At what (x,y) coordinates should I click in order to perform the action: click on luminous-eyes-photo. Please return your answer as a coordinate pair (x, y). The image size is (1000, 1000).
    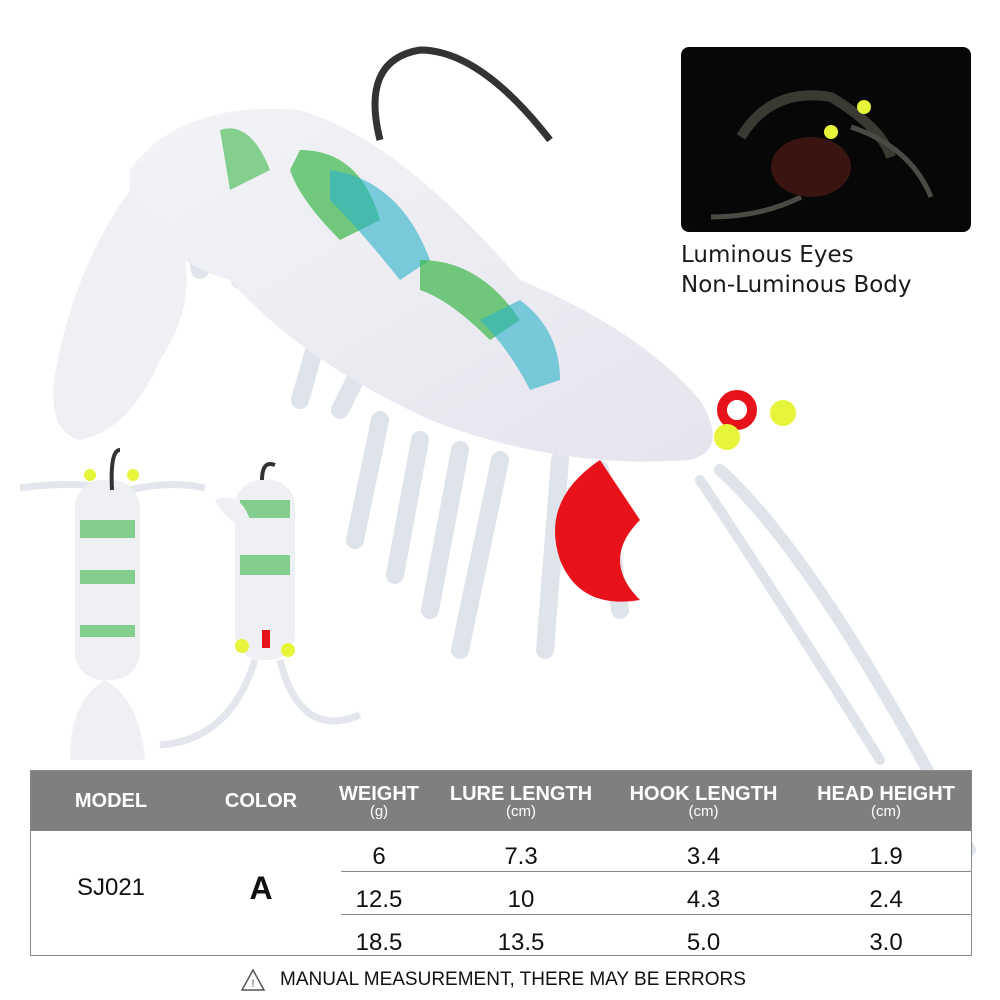
    Looking at the image, I should click on (826, 139).